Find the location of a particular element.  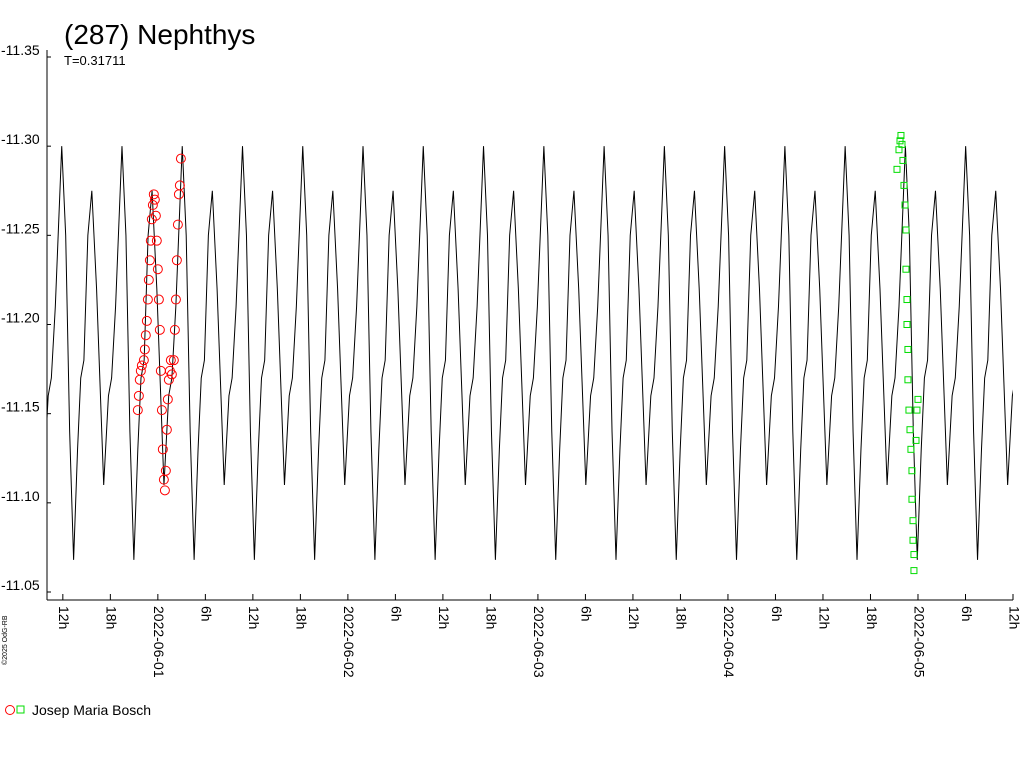

y-tick-label: -11.30 is located at coordinates (20, 139).